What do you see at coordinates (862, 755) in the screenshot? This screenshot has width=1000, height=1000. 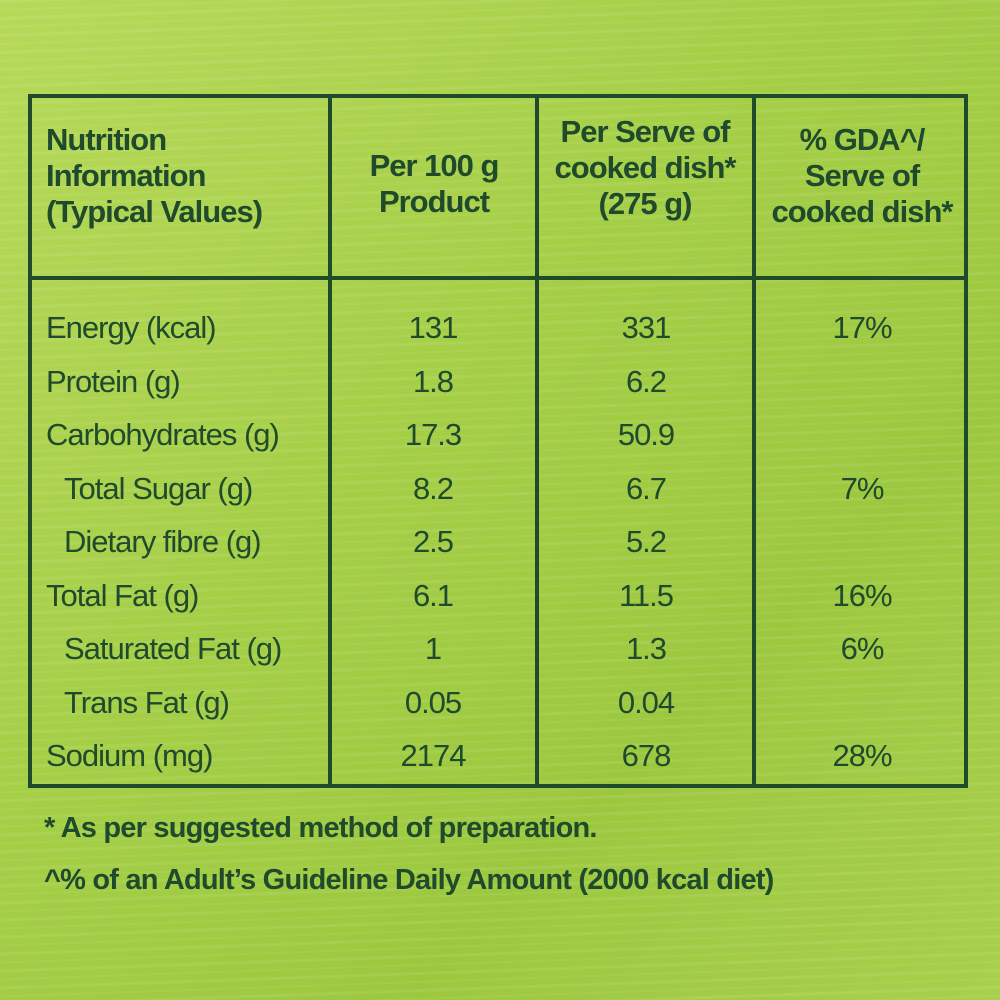 I see `value-gda: 28%` at bounding box center [862, 755].